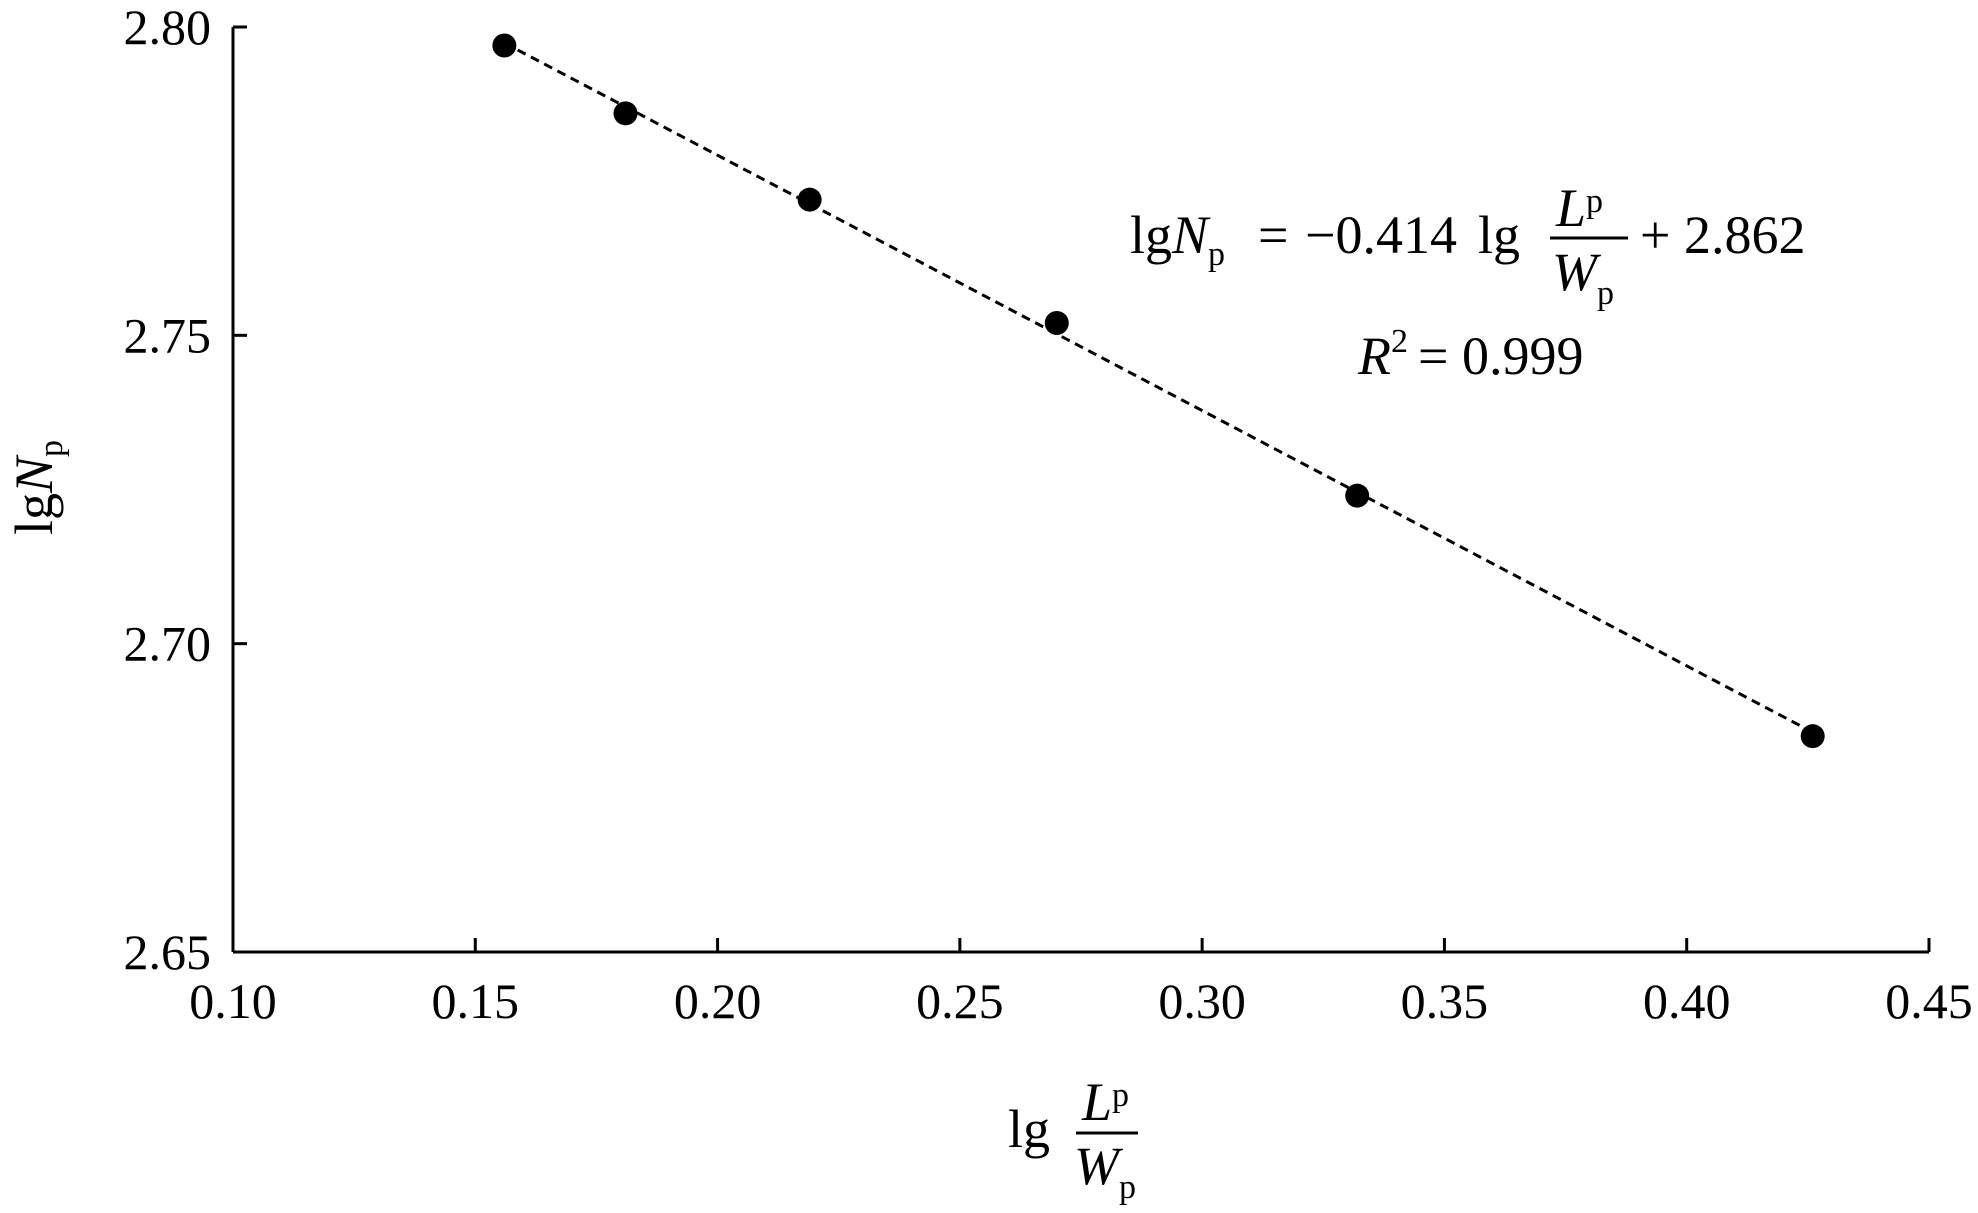 The image size is (1978, 1213). I want to click on equation-lhs-sub: p, so click(1216, 254).